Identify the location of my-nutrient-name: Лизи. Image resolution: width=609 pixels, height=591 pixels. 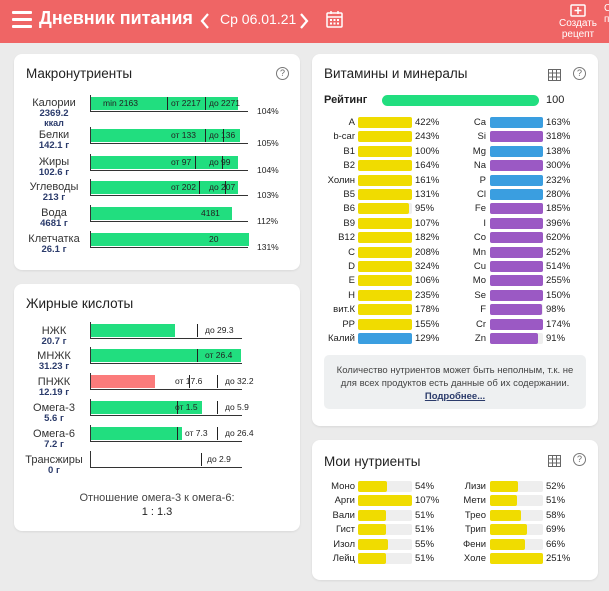
(475, 486).